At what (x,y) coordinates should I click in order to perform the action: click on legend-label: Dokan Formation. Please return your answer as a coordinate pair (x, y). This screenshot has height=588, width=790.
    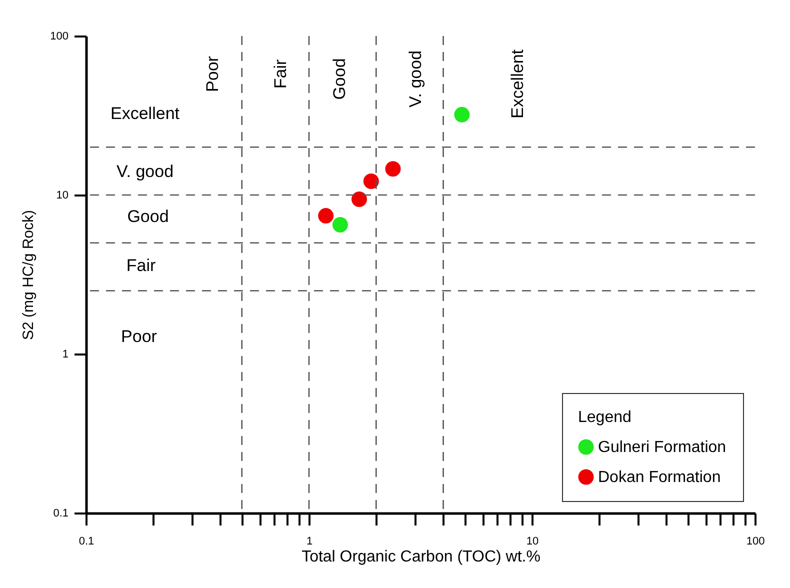
    Looking at the image, I should click on (659, 477).